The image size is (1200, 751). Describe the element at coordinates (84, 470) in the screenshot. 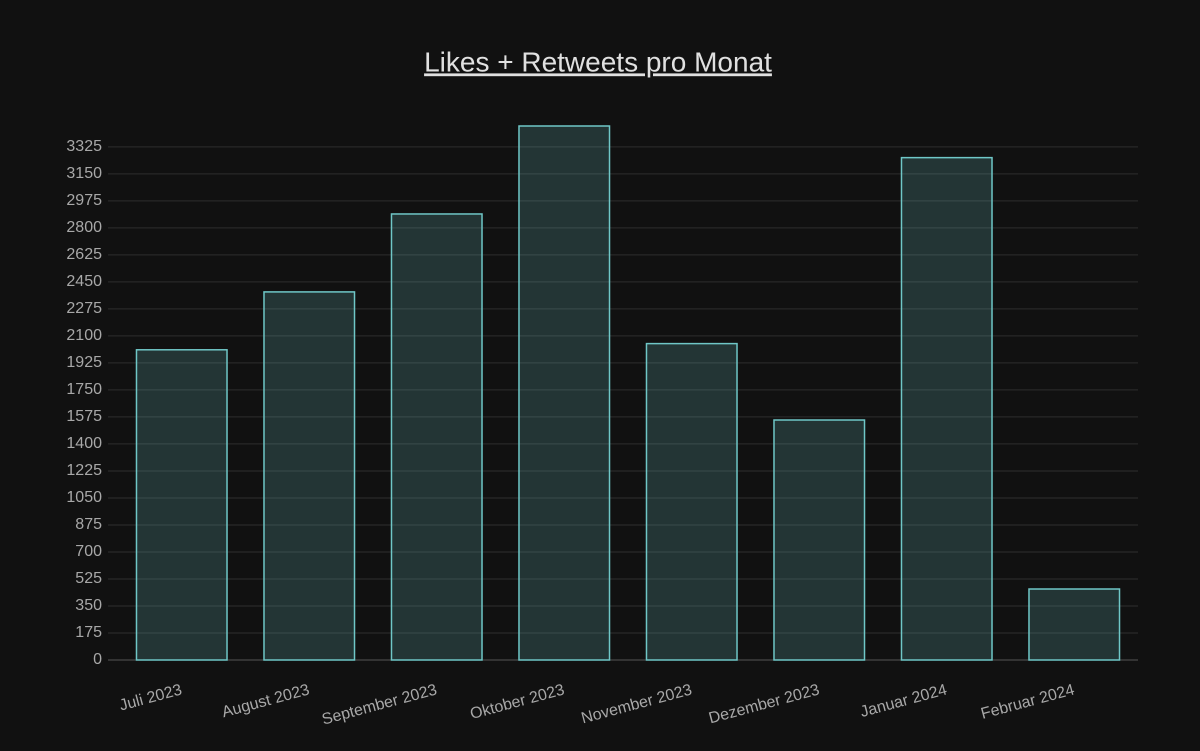

I see `y-tick-label: 1225` at that location.